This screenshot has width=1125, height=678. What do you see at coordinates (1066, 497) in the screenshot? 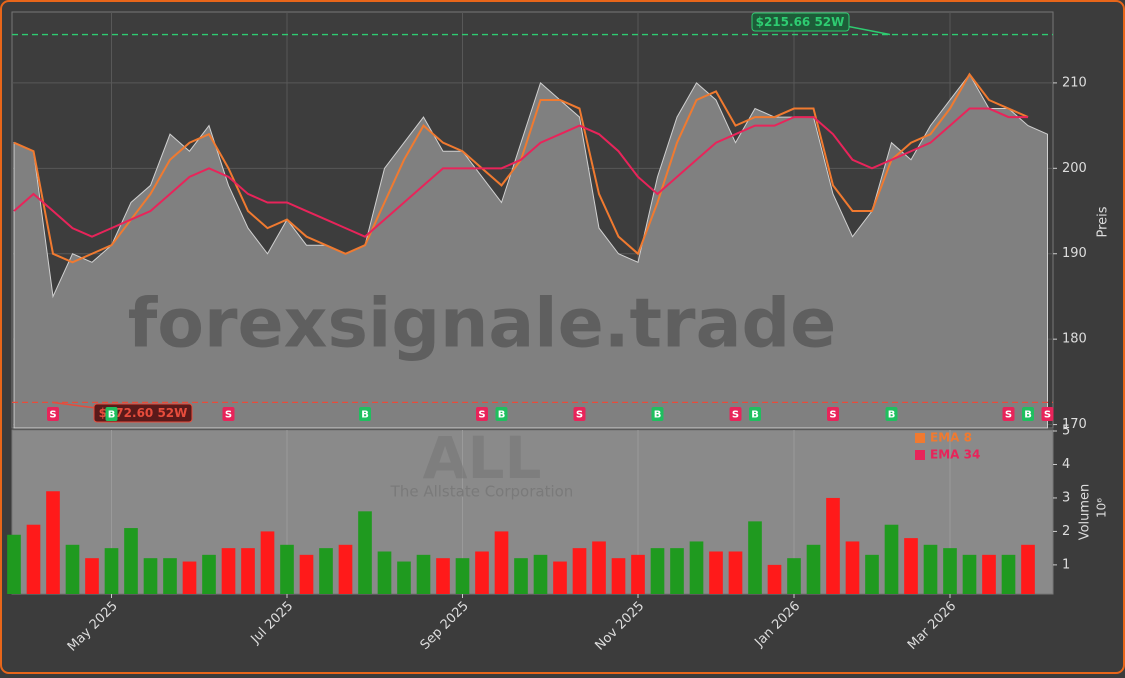
I see `volume-y-tick-label: 3` at bounding box center [1066, 497].